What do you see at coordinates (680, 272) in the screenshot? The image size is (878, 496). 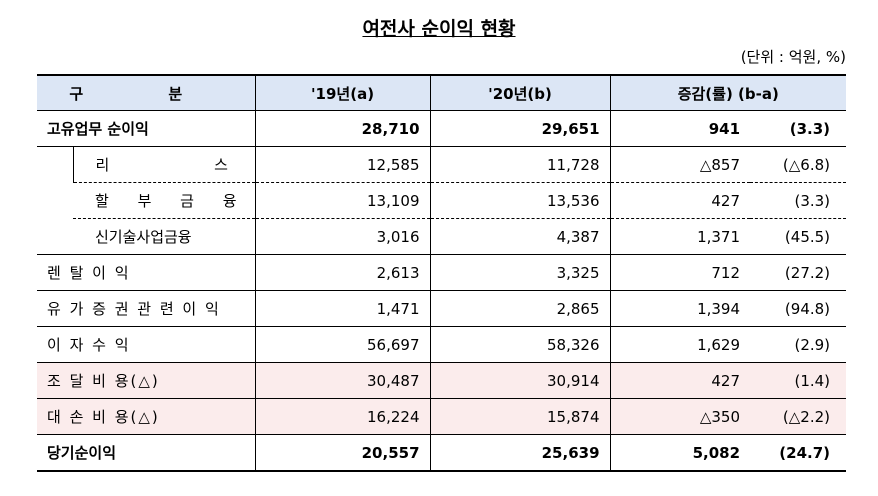 I see `value-cell: 712` at bounding box center [680, 272].